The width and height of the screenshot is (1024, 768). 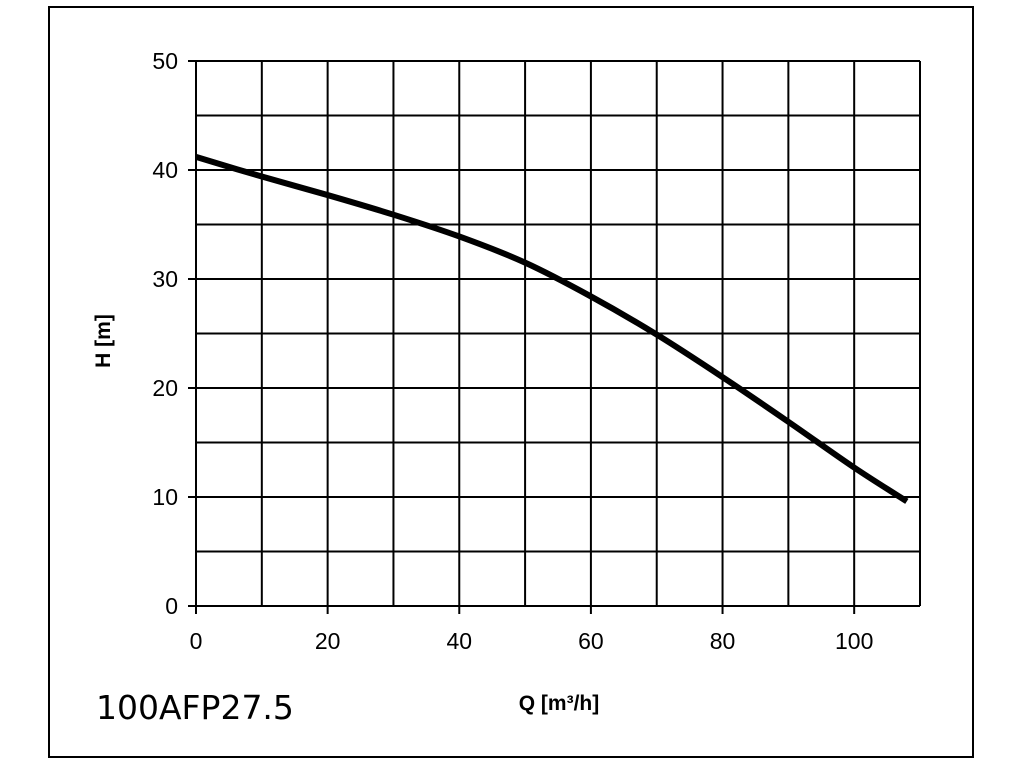 I want to click on y-tick-label: 10, so click(x=165, y=497).